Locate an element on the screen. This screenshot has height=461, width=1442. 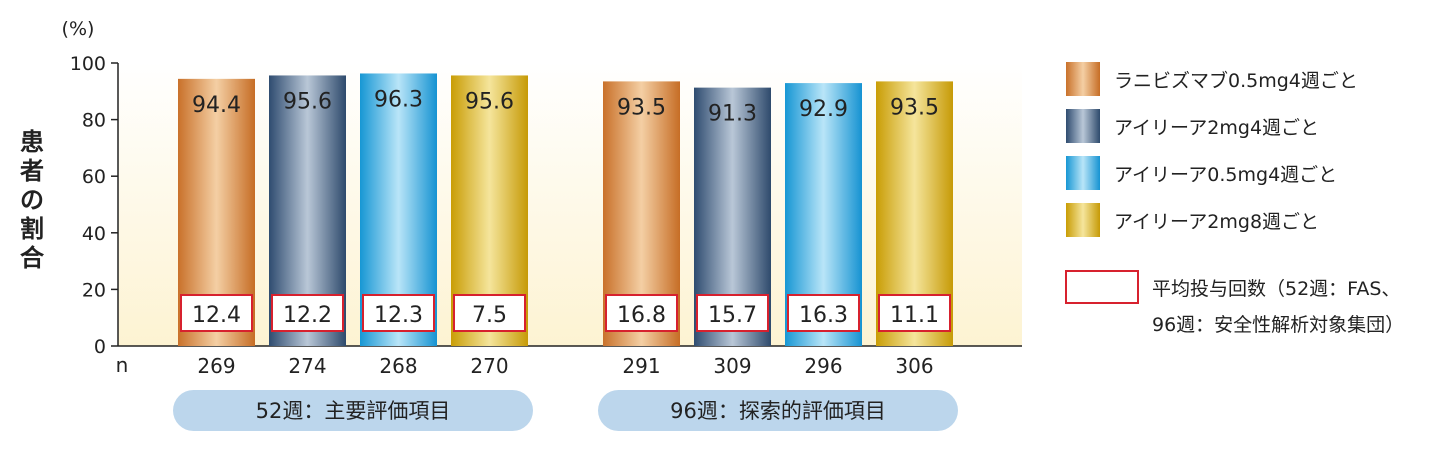
n-value: 270 is located at coordinates (489, 366).